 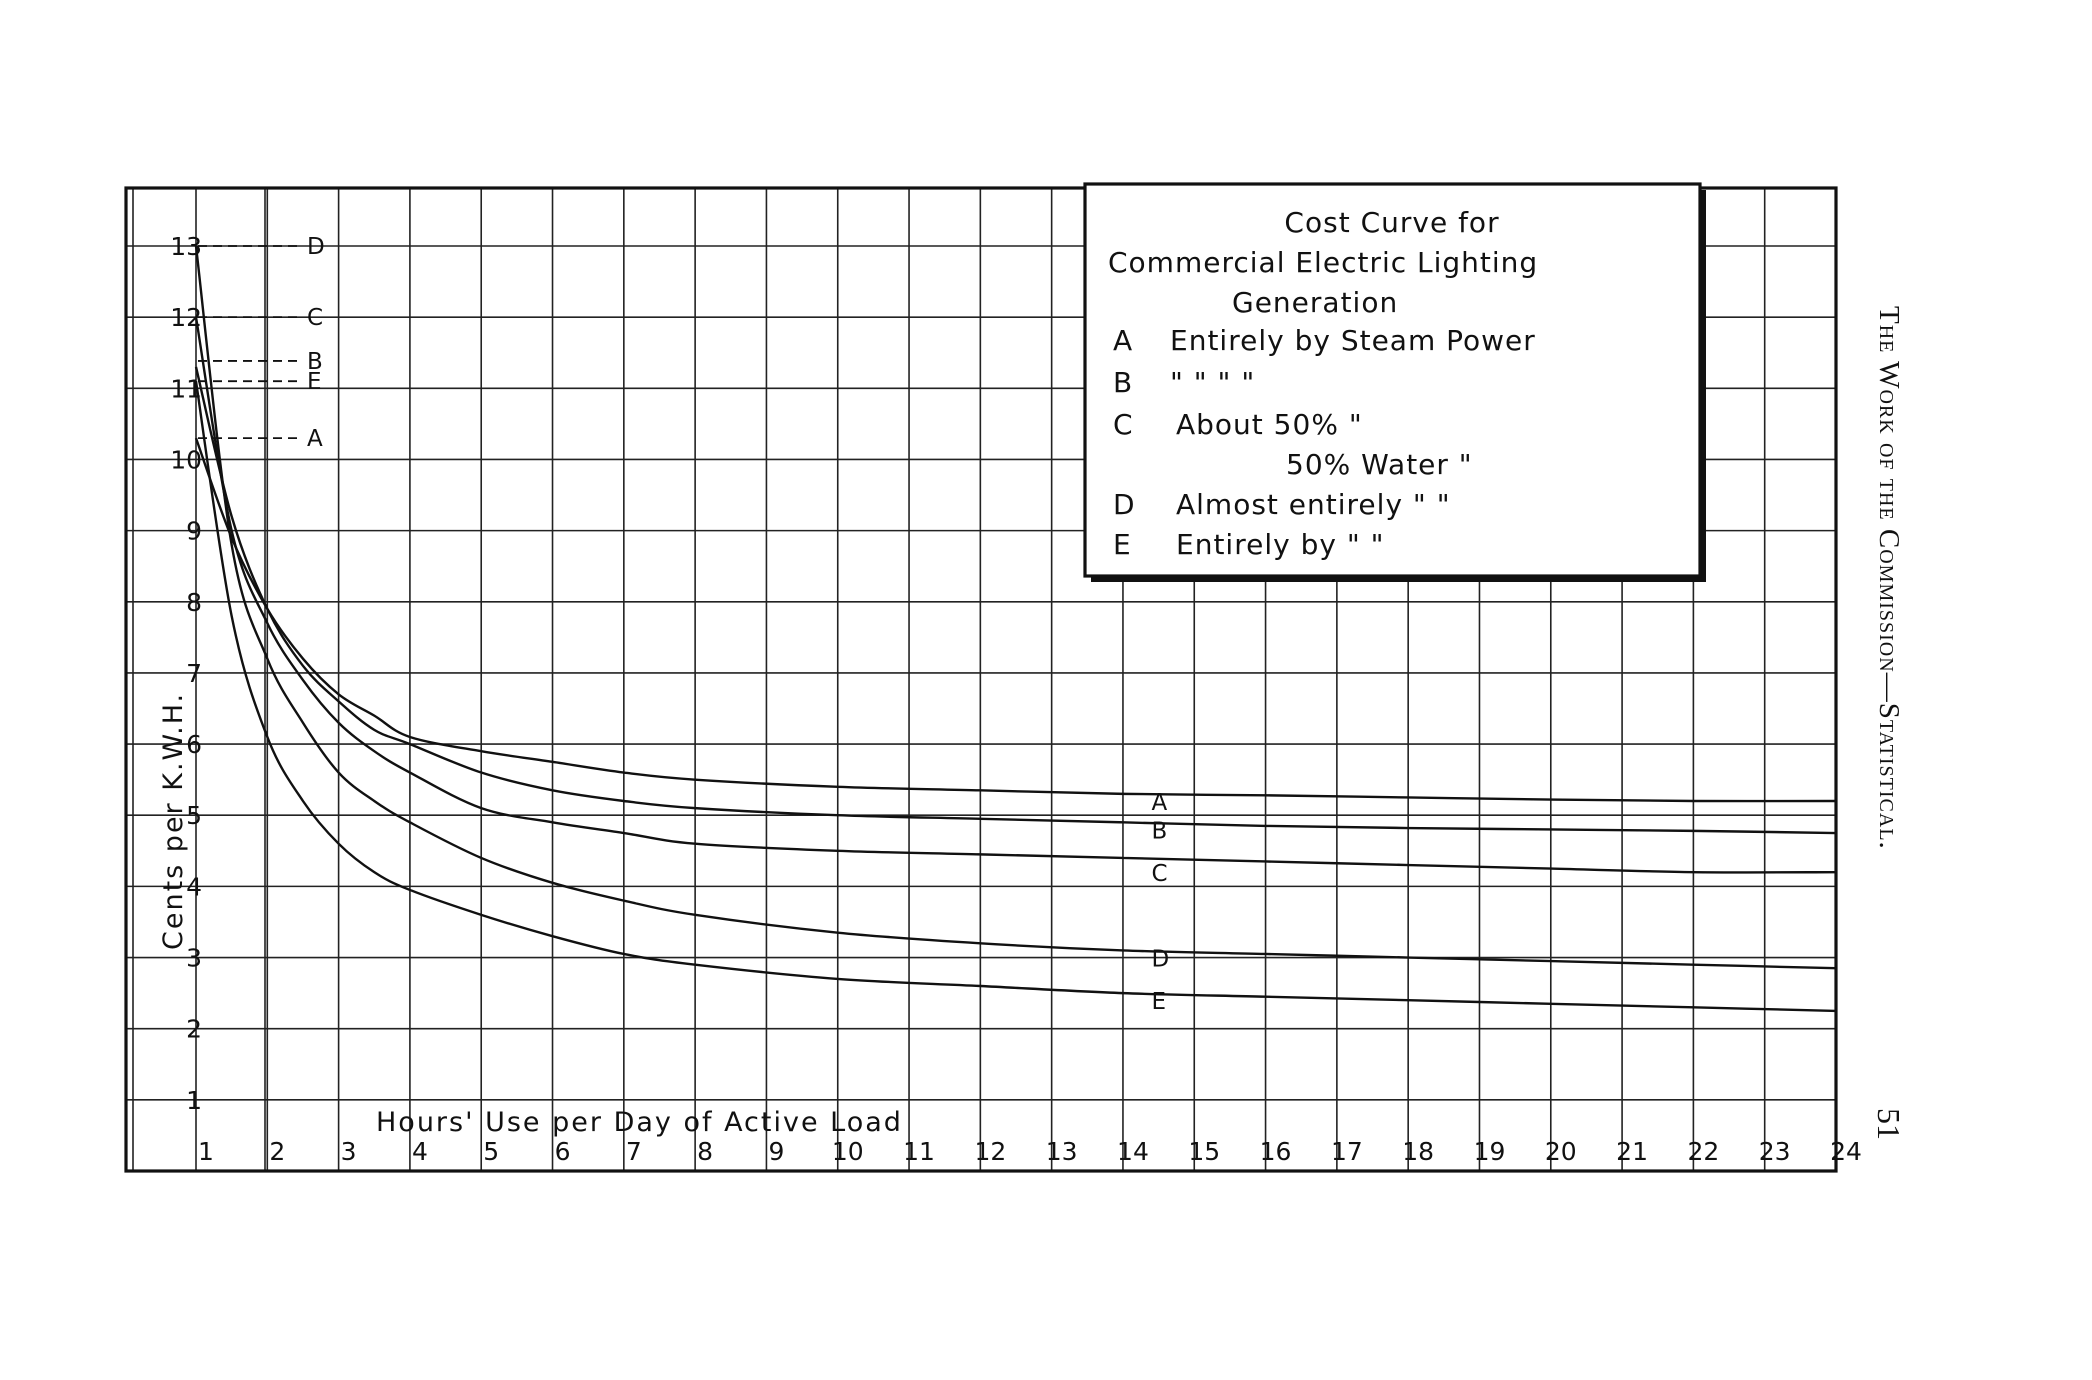 What do you see at coordinates (634, 1151) in the screenshot?
I see `x-tick-label: 7` at bounding box center [634, 1151].